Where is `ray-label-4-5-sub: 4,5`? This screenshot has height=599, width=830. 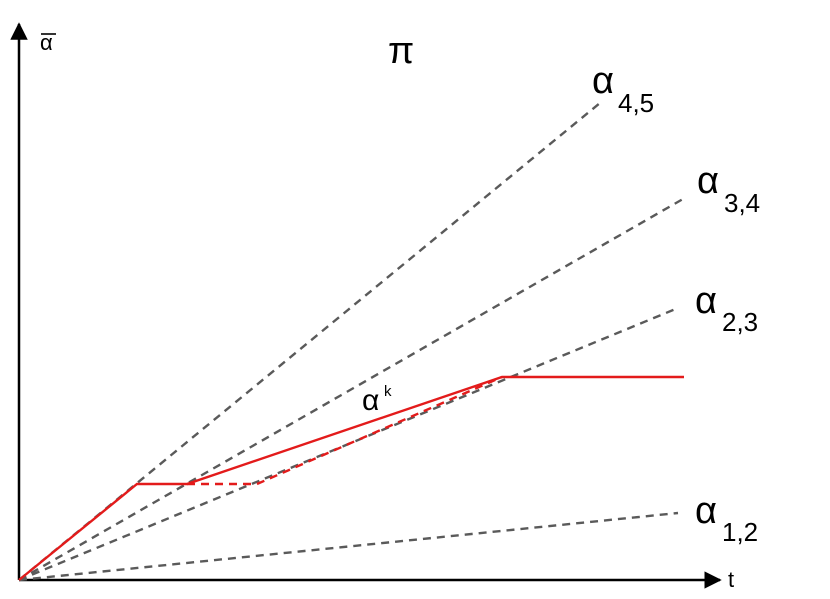
ray-label-4-5-sub: 4,5 is located at coordinates (636, 103).